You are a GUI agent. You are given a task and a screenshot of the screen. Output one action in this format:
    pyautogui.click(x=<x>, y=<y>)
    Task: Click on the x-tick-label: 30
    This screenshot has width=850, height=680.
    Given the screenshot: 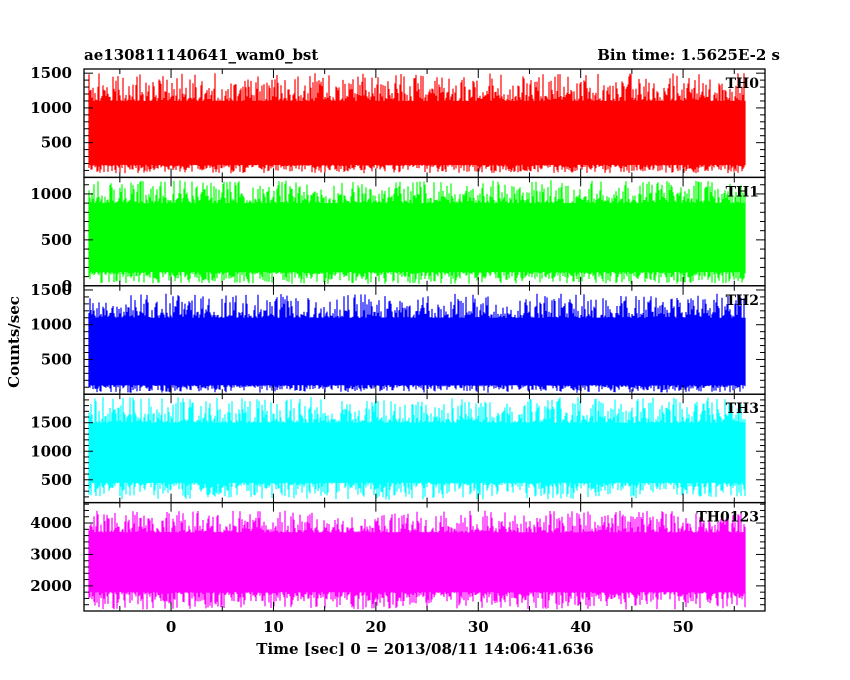 What is the action you would take?
    pyautogui.click(x=478, y=627)
    